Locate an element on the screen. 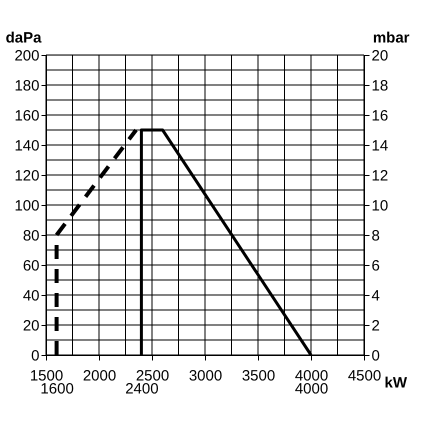 The height and width of the screenshot is (427, 426). x-tick-label: 4500 is located at coordinates (365, 376).